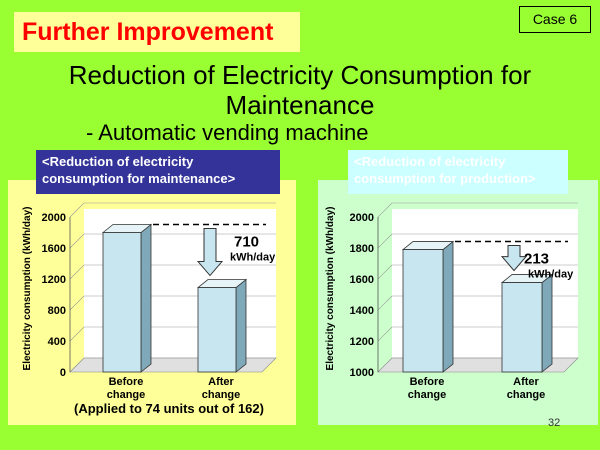 This screenshot has width=600, height=450. I want to click on y-tick-label: 1400, so click(362, 311).